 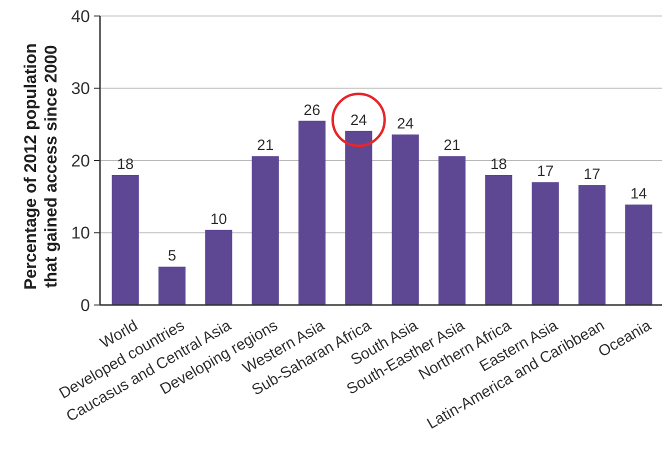 I want to click on data-label: 26, so click(x=312, y=110).